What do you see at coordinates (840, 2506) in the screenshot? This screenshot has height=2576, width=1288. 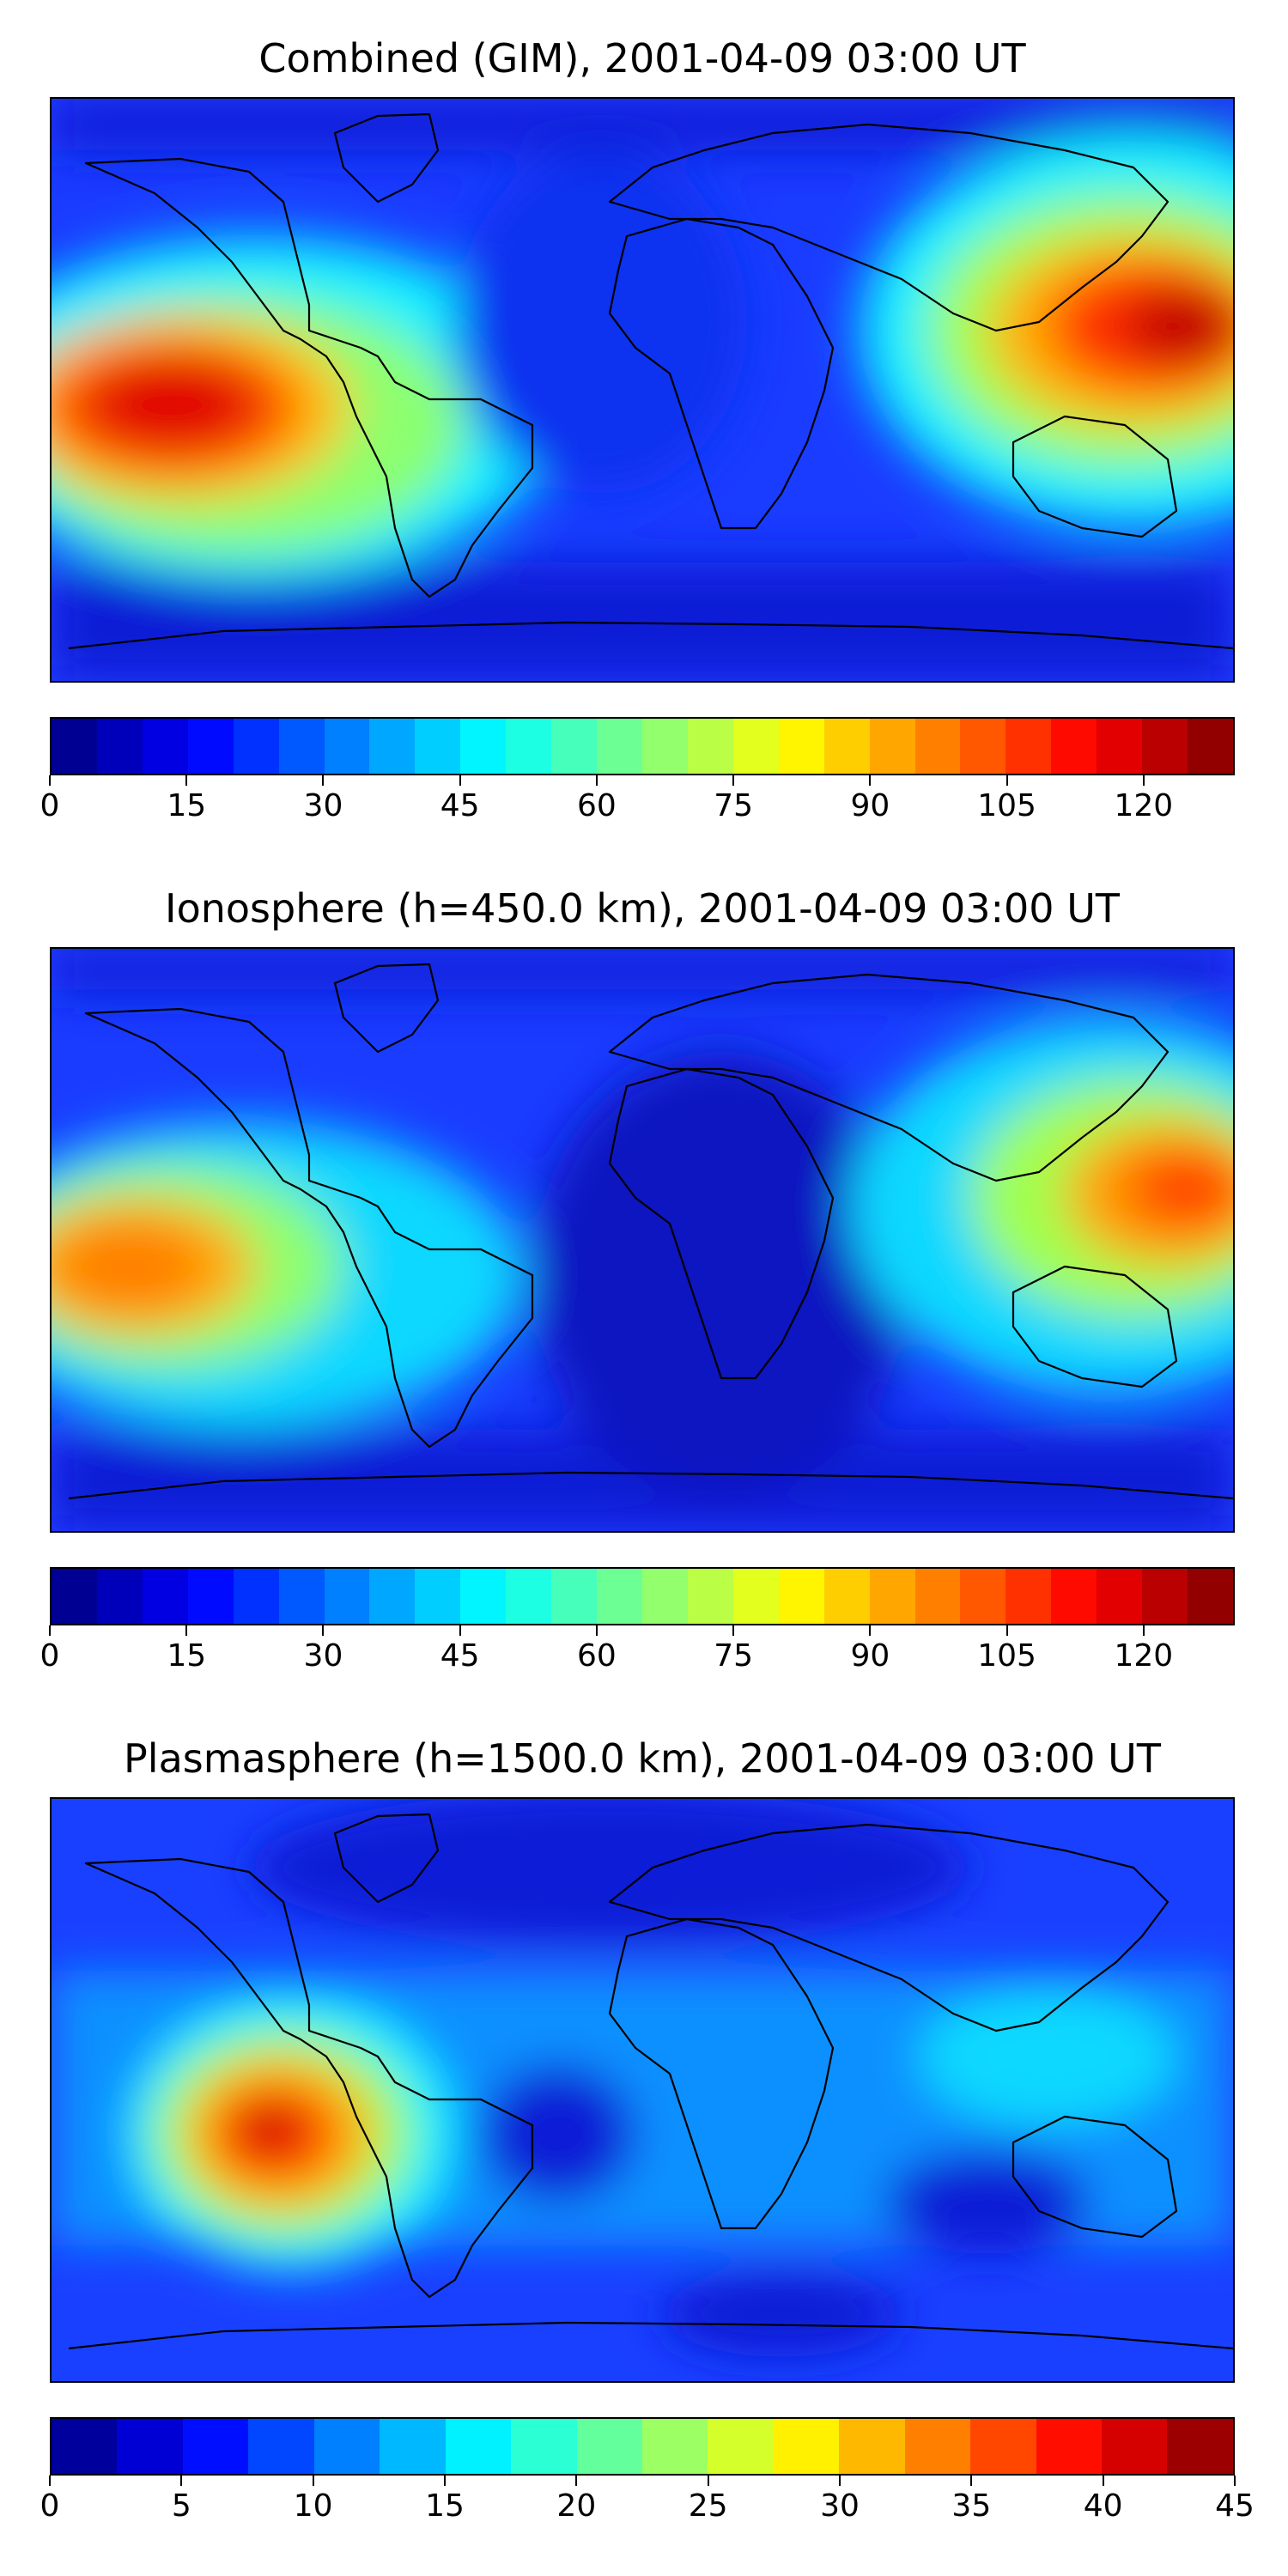 I see `colorbar-tick-label: 30` at bounding box center [840, 2506].